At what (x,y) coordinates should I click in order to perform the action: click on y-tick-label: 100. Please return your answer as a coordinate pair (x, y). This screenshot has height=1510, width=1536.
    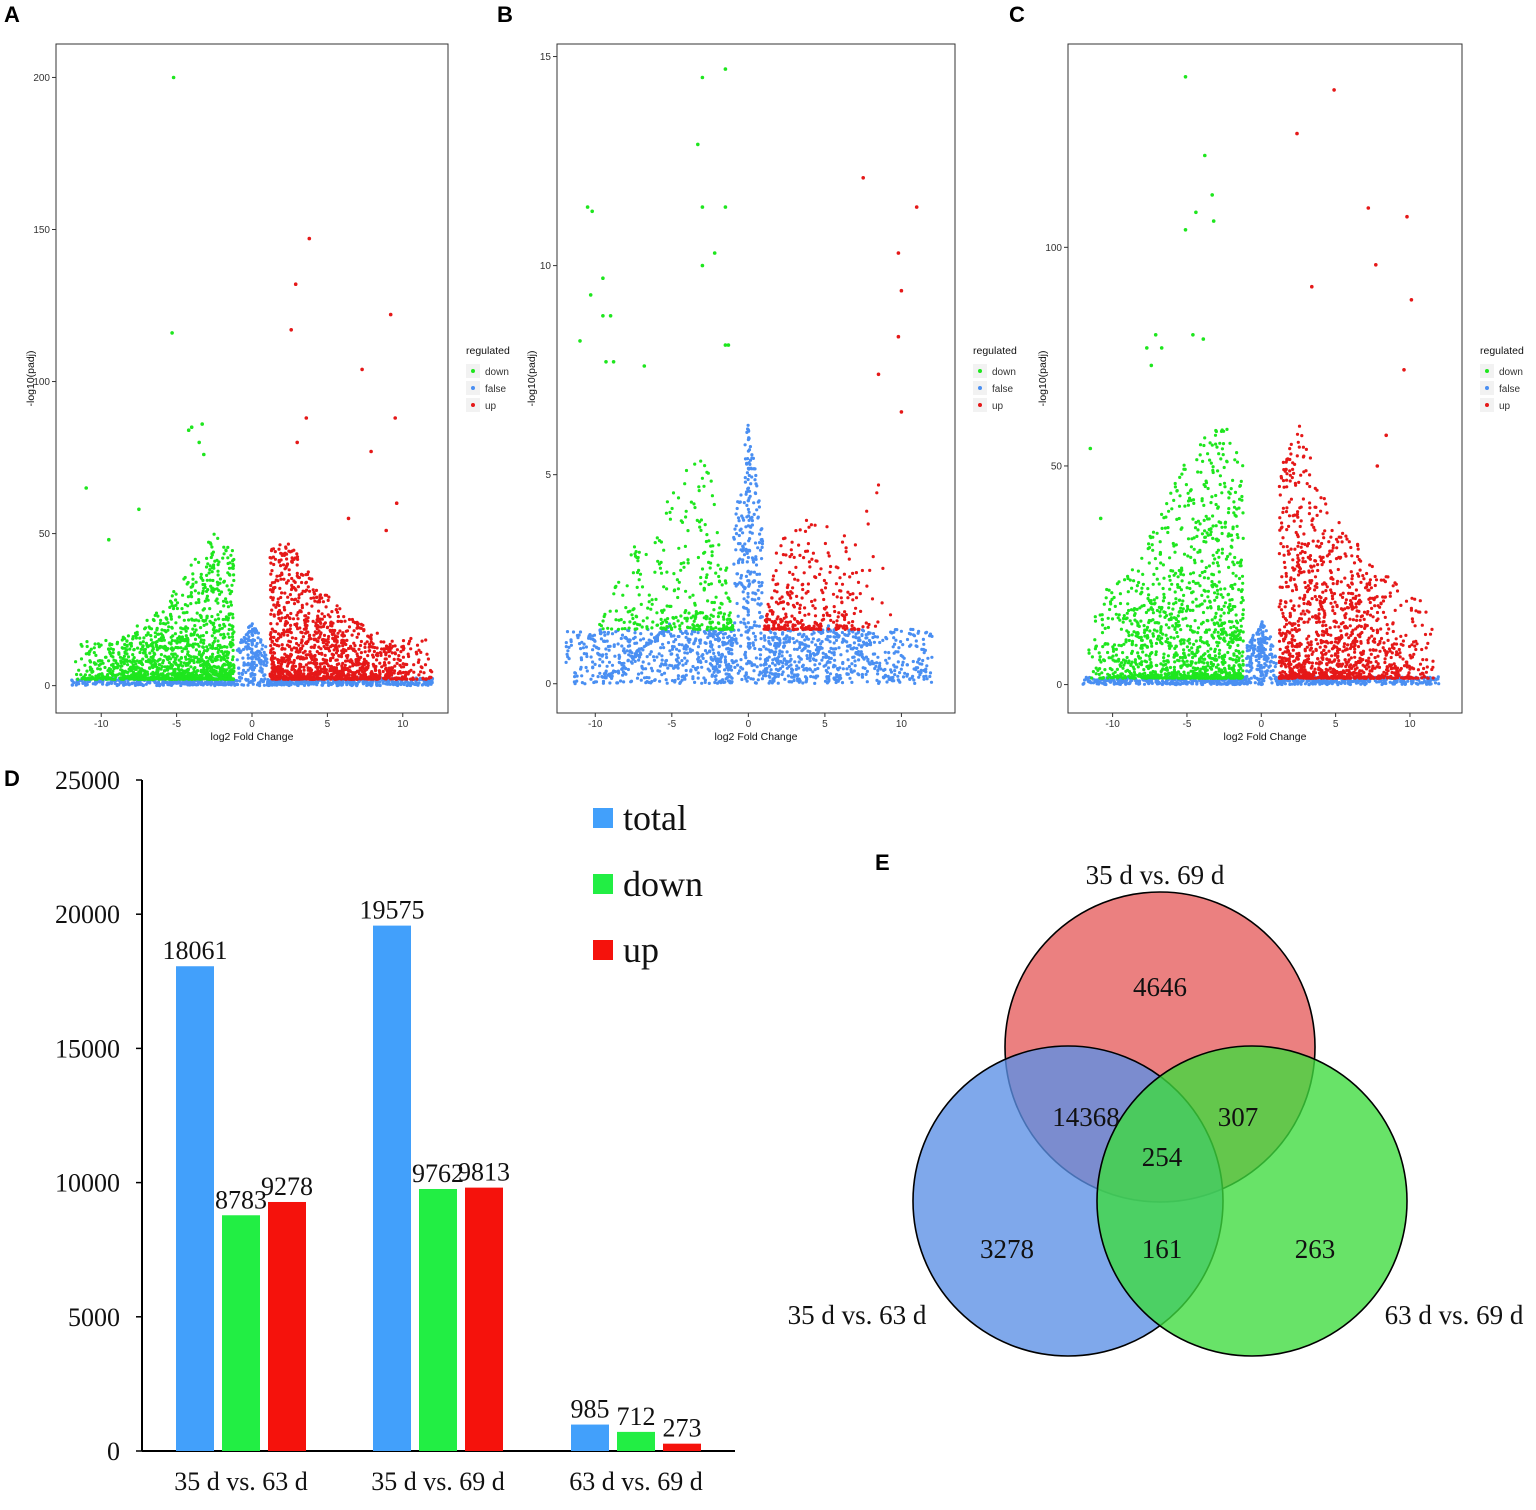
    Looking at the image, I should click on (41, 382).